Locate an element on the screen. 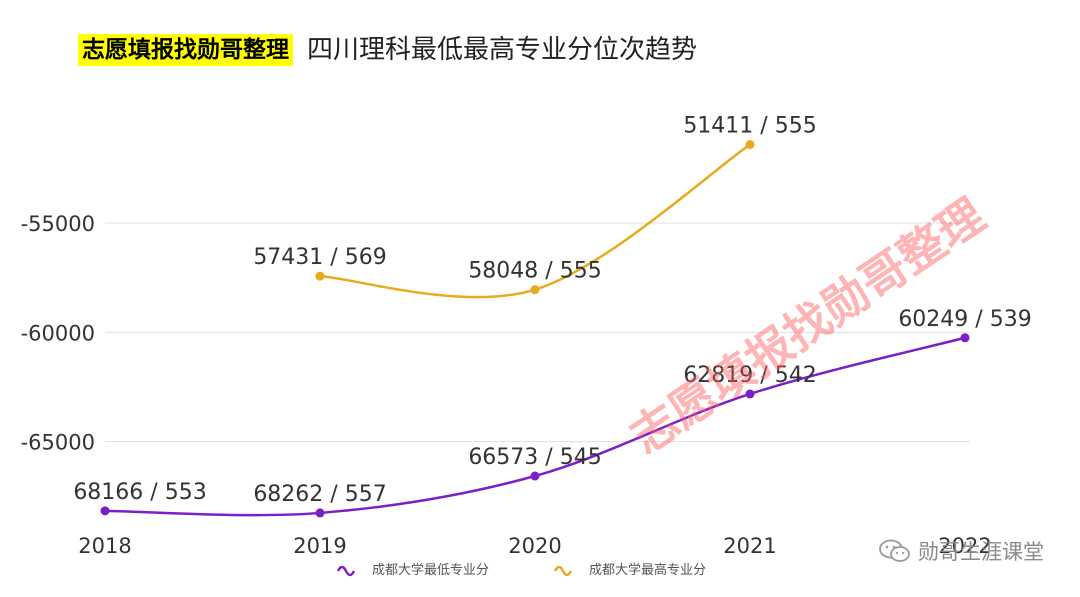  x-tick-label: 2020 is located at coordinates (534, 546).